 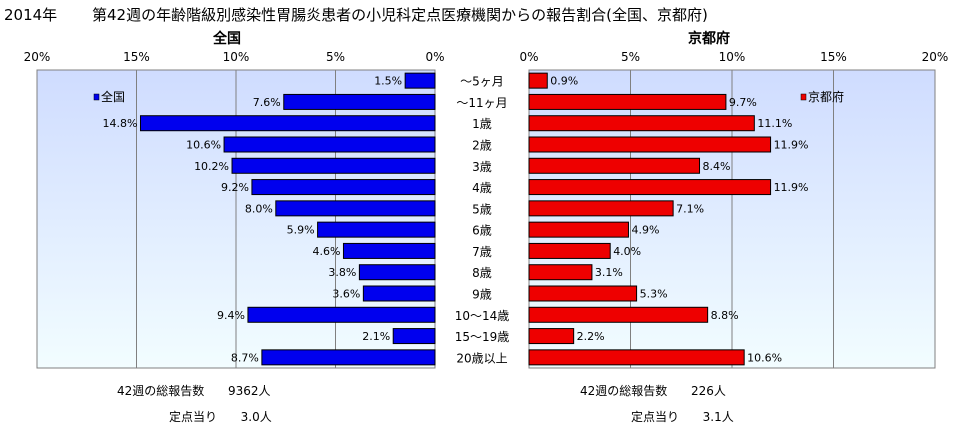 I want to click on age-category-label: 9歳, so click(x=482, y=295).